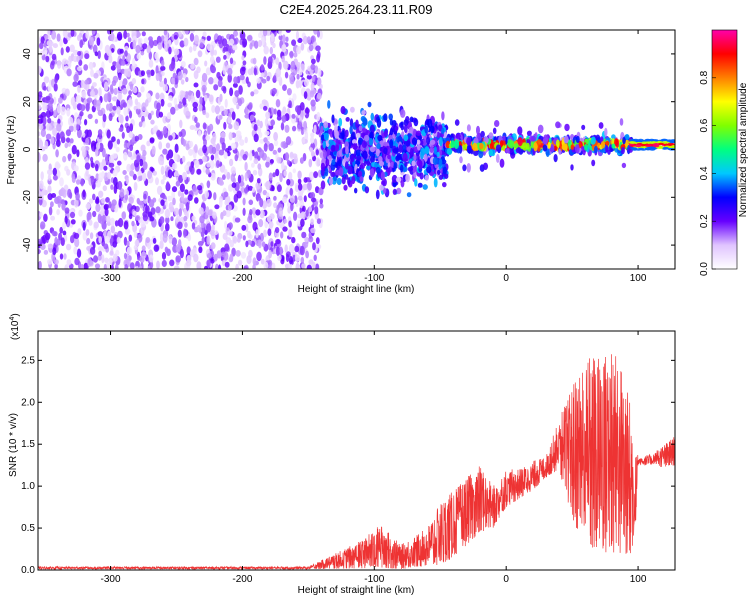 The width and height of the screenshot is (750, 600). I want to click on x-tick-label: -200, so click(242, 579).